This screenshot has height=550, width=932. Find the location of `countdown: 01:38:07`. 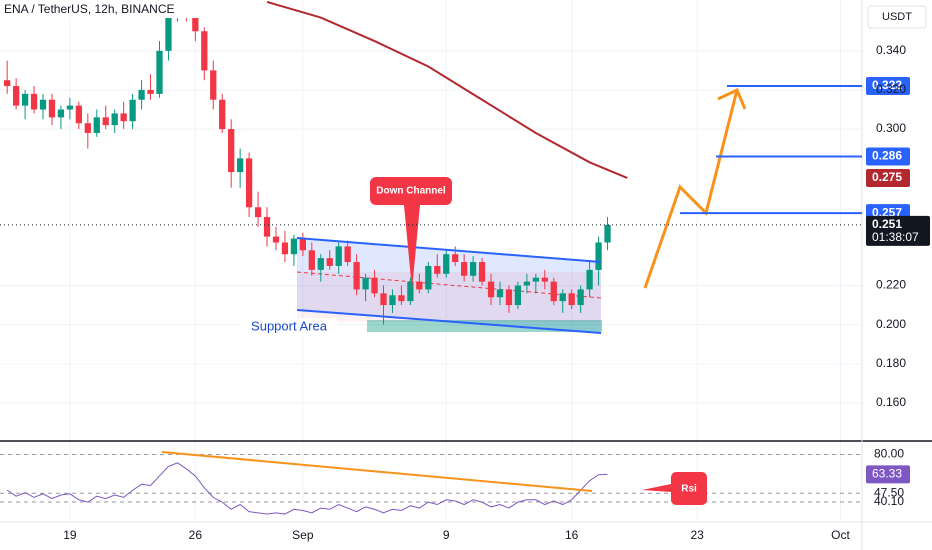

countdown: 01:38:07 is located at coordinates (895, 237).